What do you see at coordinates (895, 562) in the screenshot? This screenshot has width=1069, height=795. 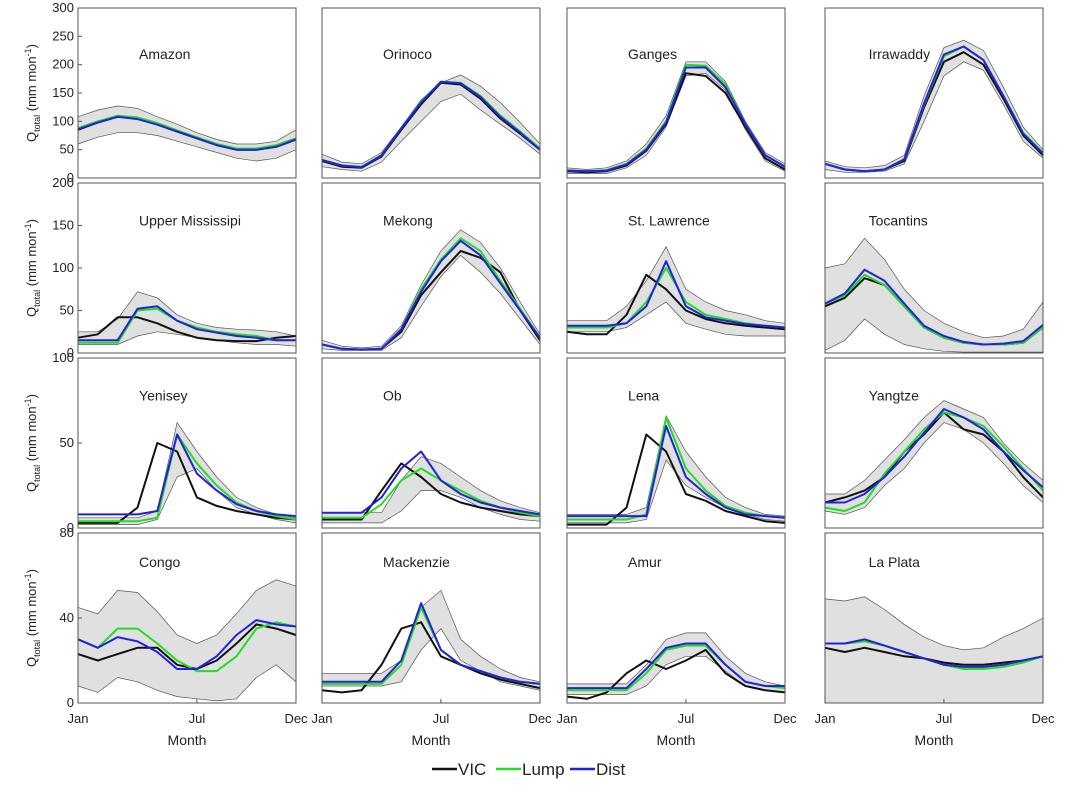 I see `panel-title: La Plata` at bounding box center [895, 562].